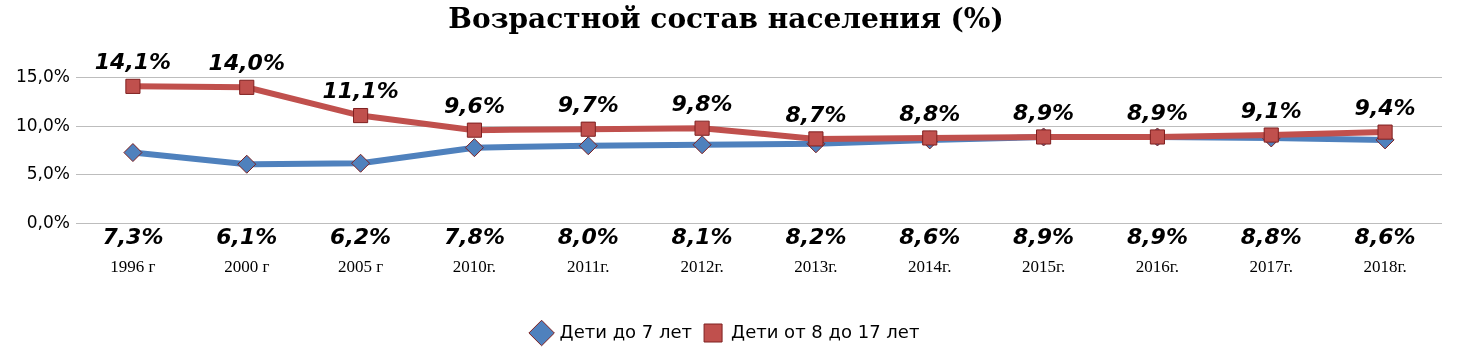 The image size is (1482, 352). I want to click on legend-label: Дети до 7 лет, so click(626, 331).